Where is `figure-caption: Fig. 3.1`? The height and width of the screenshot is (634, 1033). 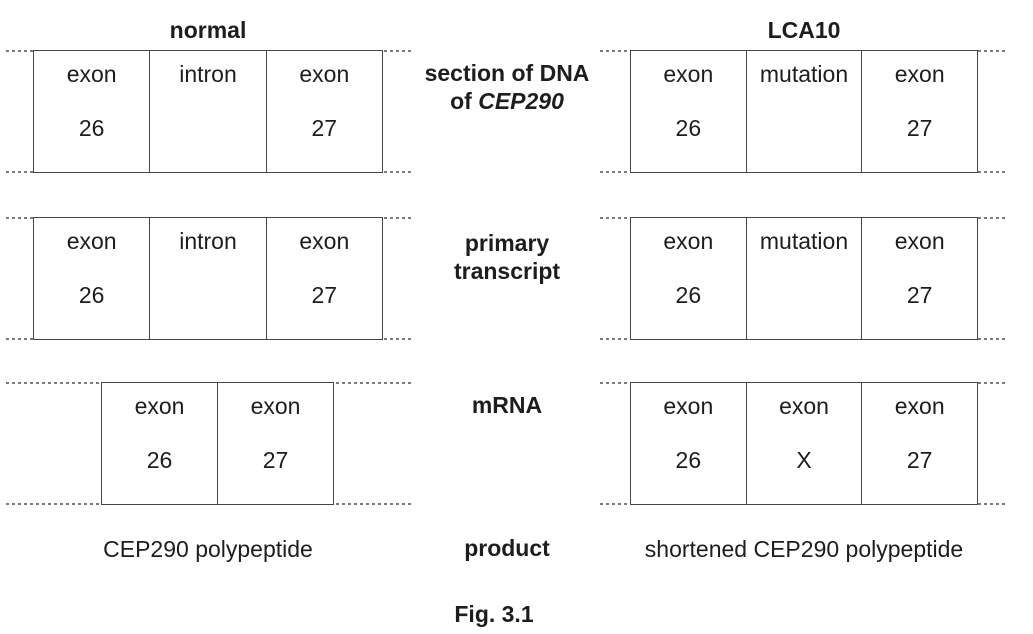
figure-caption: Fig. 3.1 is located at coordinates (494, 614).